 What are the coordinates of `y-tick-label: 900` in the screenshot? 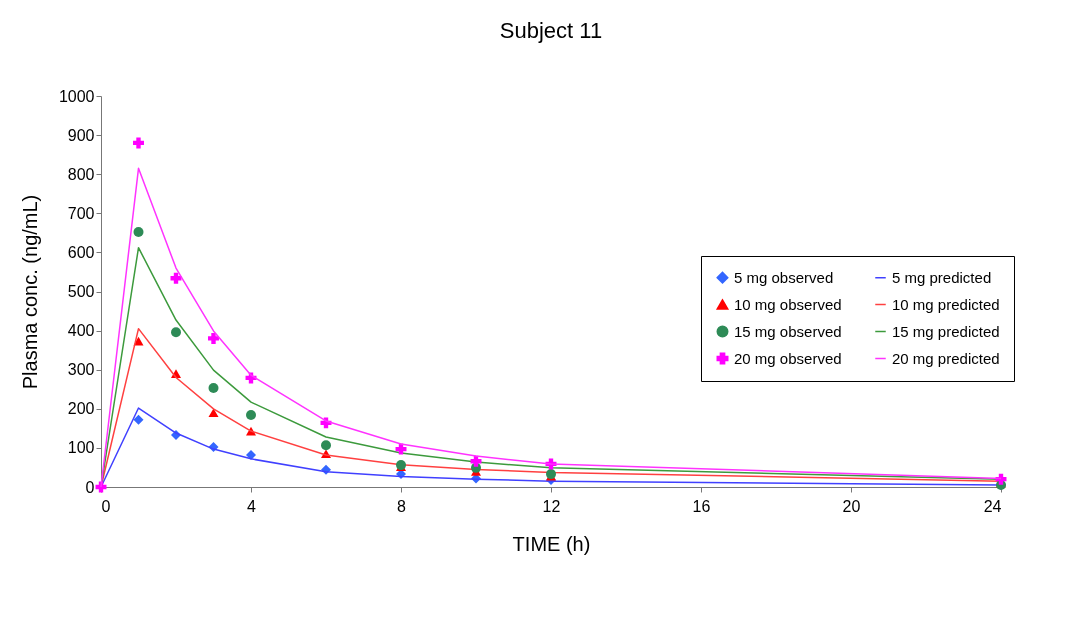 It's located at (81, 135).